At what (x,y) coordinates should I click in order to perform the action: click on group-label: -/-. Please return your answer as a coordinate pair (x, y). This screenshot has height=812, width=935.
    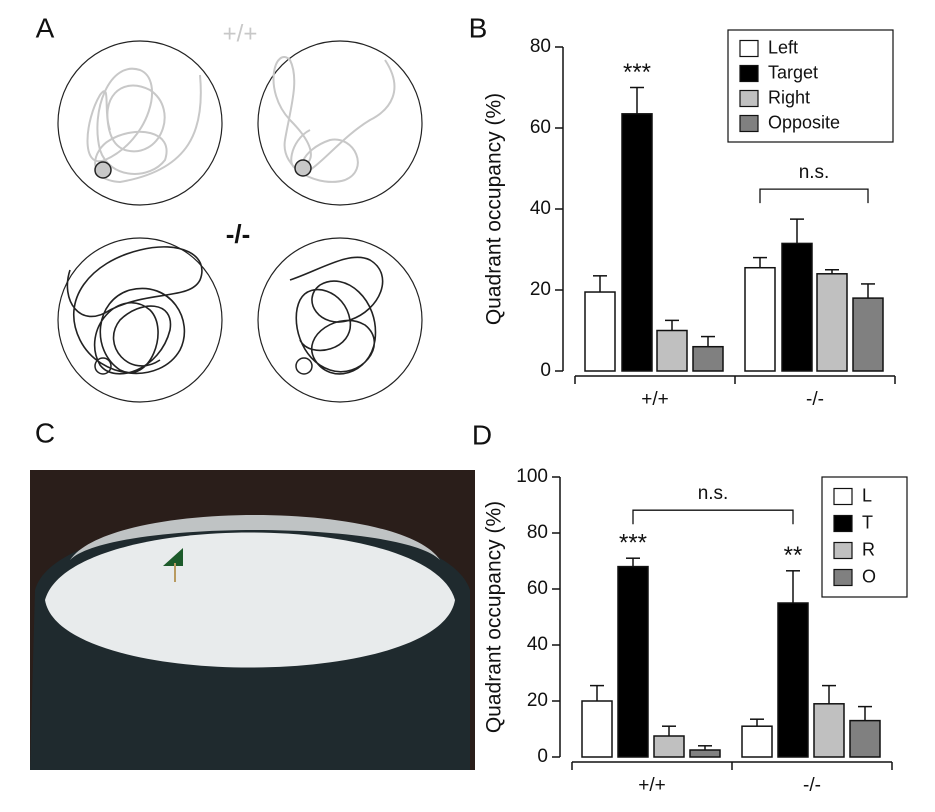
    Looking at the image, I should click on (238, 234).